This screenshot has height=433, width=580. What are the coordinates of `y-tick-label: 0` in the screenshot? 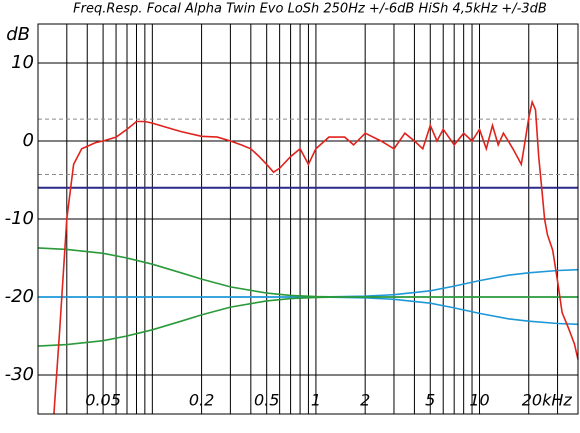 It's located at (28, 140).